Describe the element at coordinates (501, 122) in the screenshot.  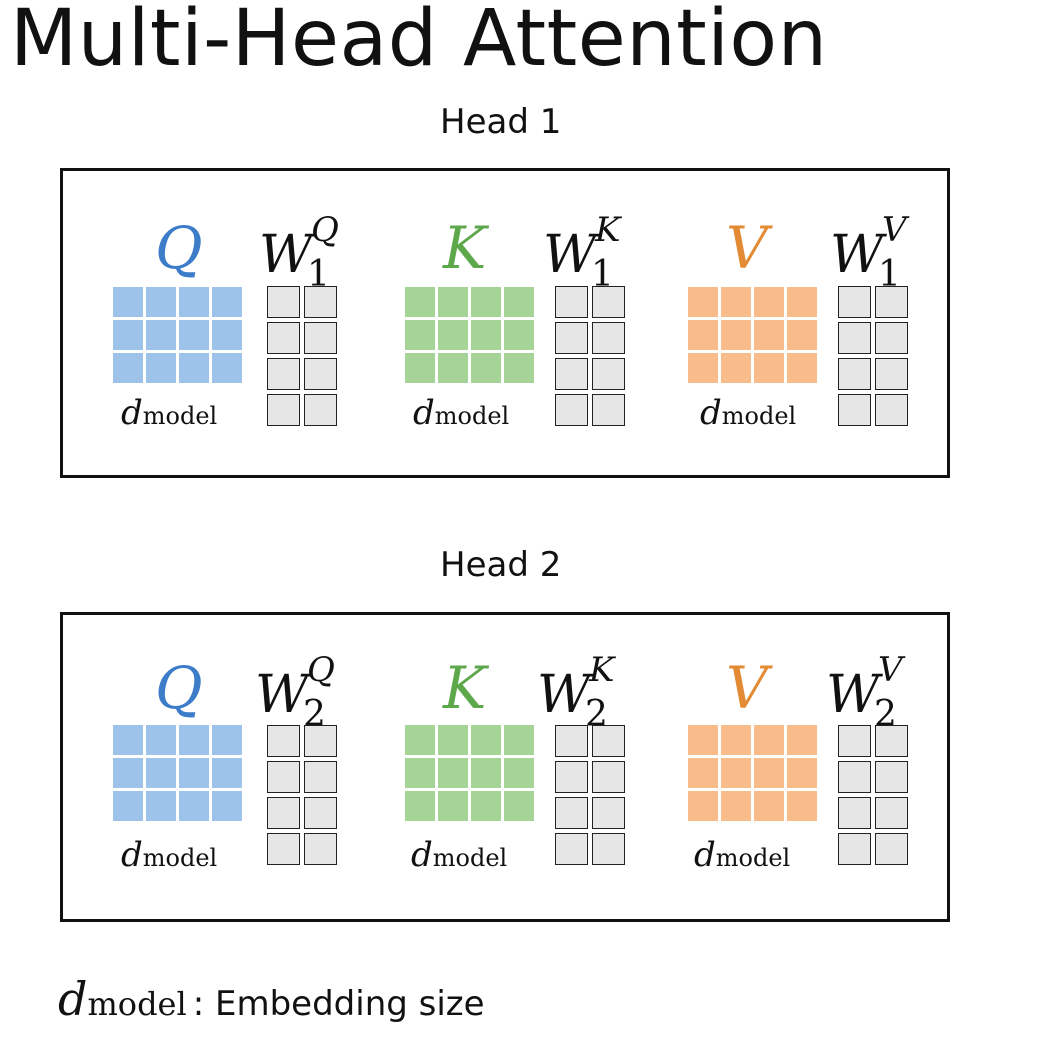
I see `head-1-label: Head 1` at that location.